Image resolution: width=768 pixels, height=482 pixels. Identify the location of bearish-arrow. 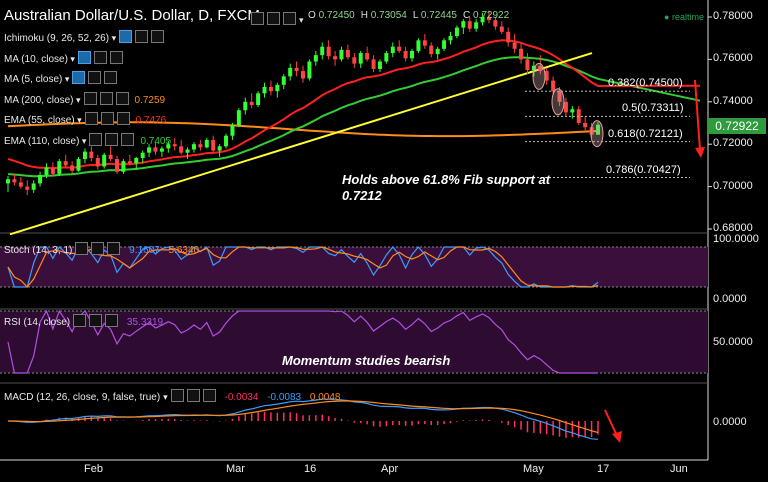
(697, 115).